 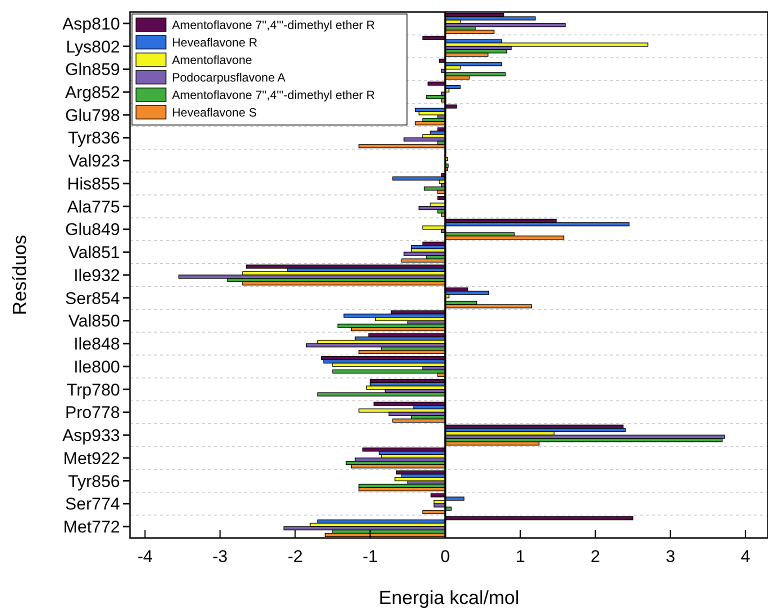 What do you see at coordinates (20, 275) in the screenshot?
I see `y-axis-title: Resíduos` at bounding box center [20, 275].